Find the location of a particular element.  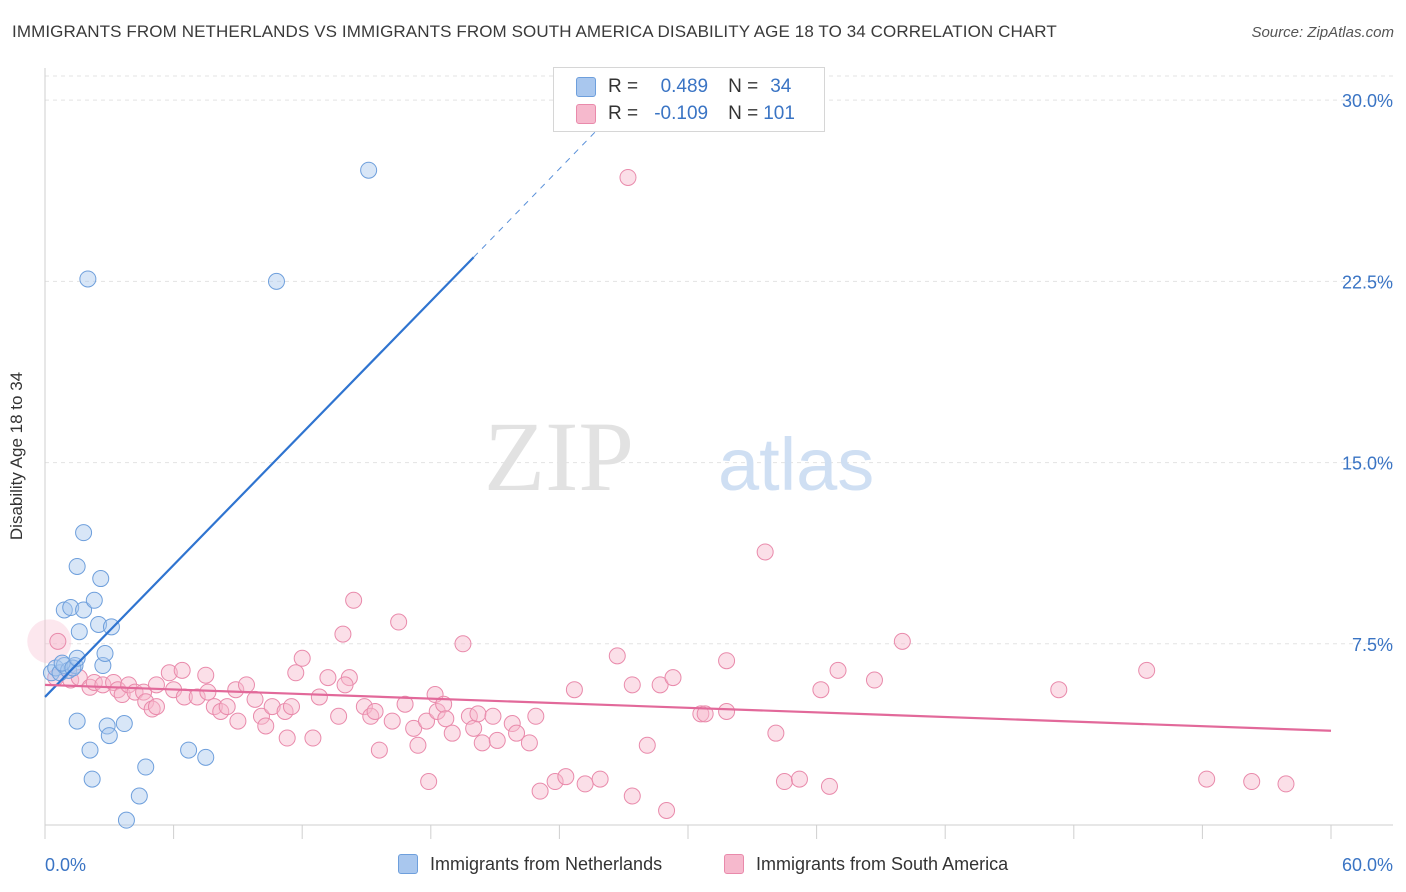

netherlands-swatch is located at coordinates (586, 87).